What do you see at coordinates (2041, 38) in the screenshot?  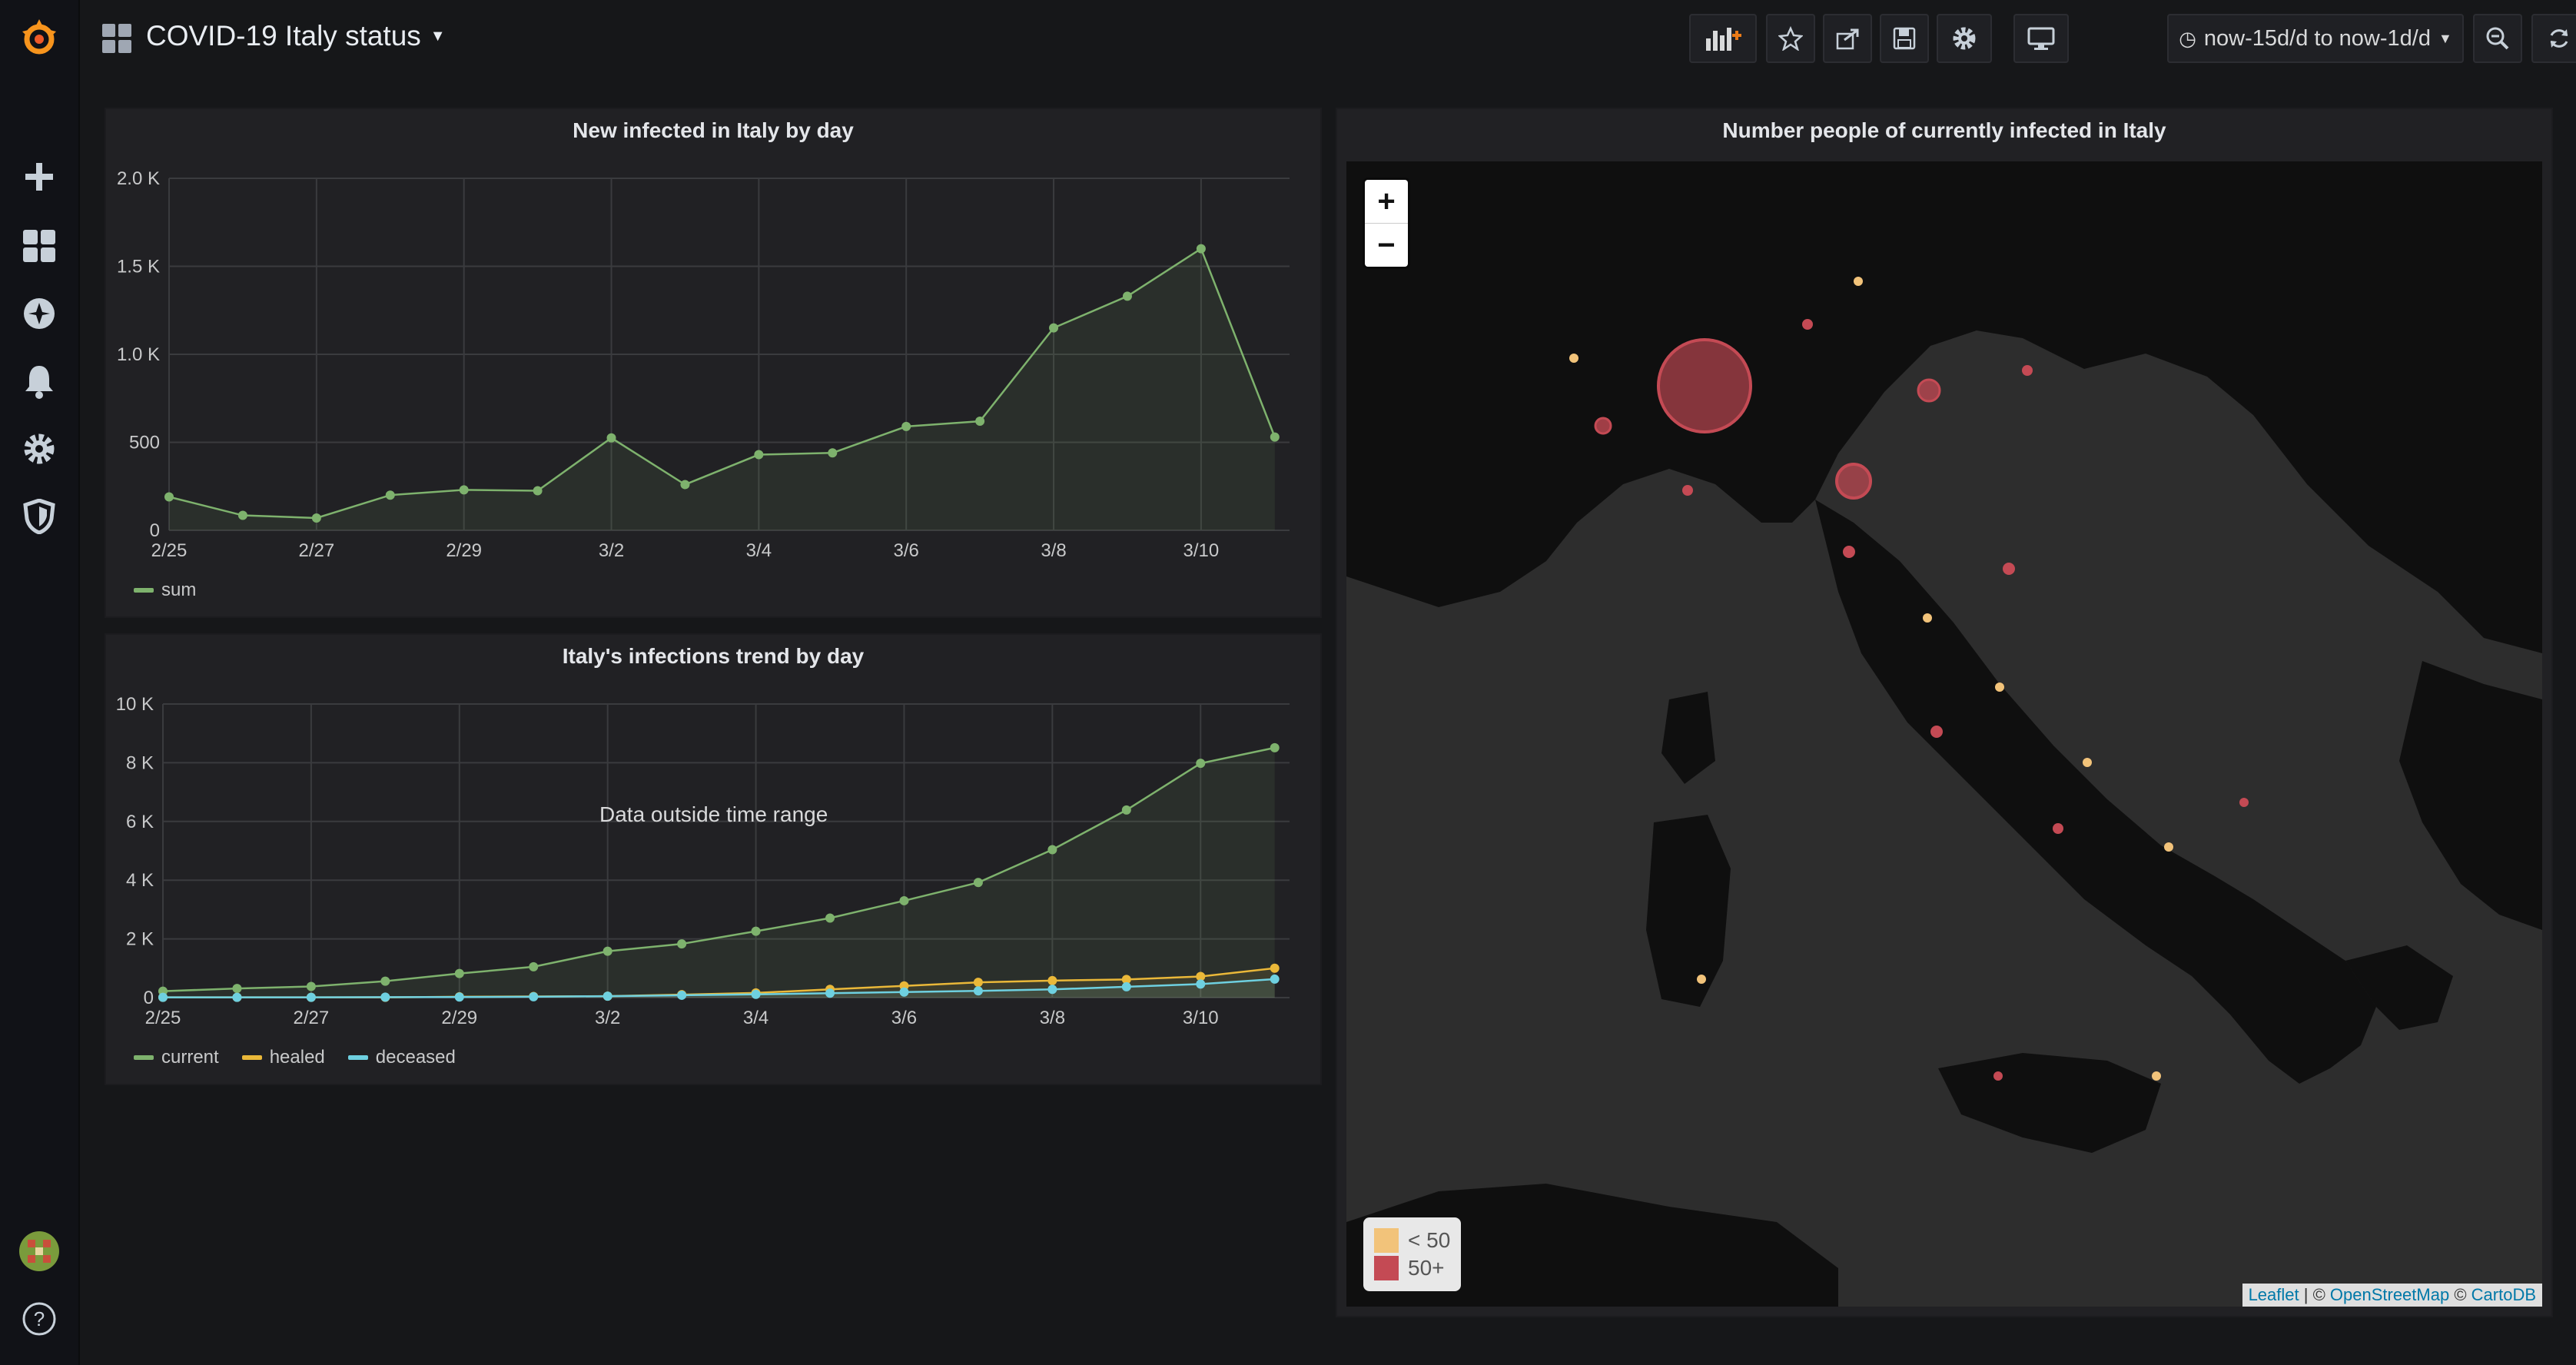 I see `tv-mode-button` at bounding box center [2041, 38].